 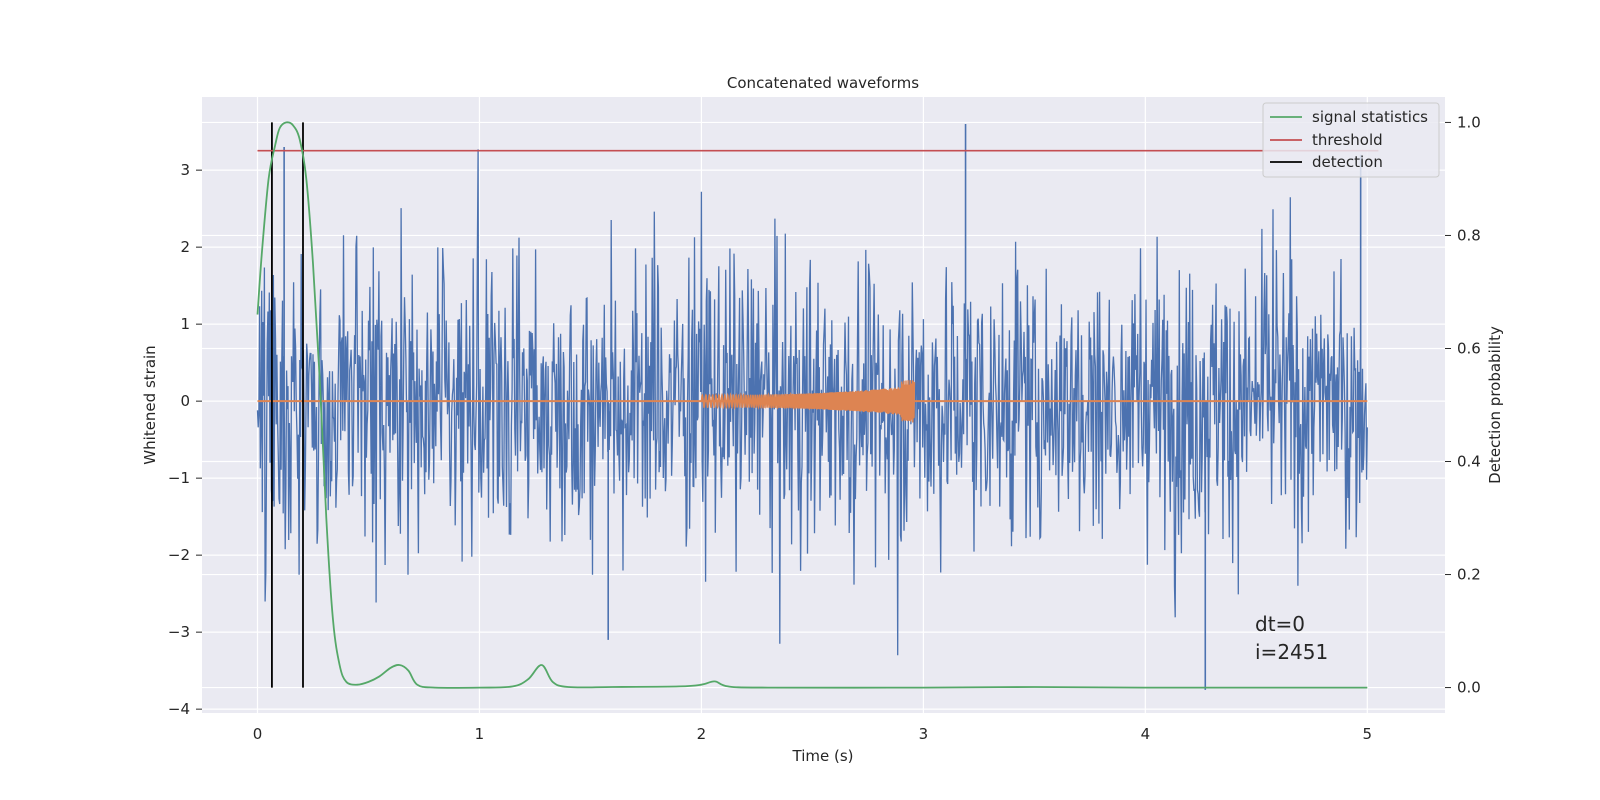 I want to click on template-waveform-series, so click(x=812, y=401).